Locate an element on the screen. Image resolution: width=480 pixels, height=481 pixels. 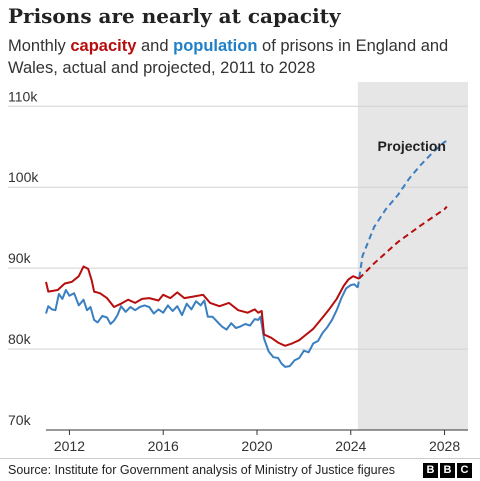
y-tick-label: 80k is located at coordinates (20, 339).